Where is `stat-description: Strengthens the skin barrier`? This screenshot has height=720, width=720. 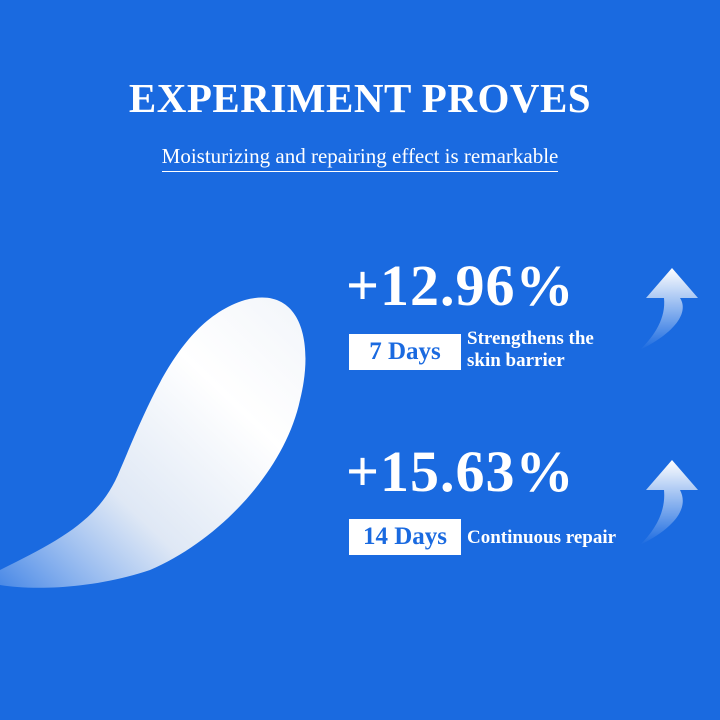
stat-description: Strengthens the skin barrier is located at coordinates (530, 350).